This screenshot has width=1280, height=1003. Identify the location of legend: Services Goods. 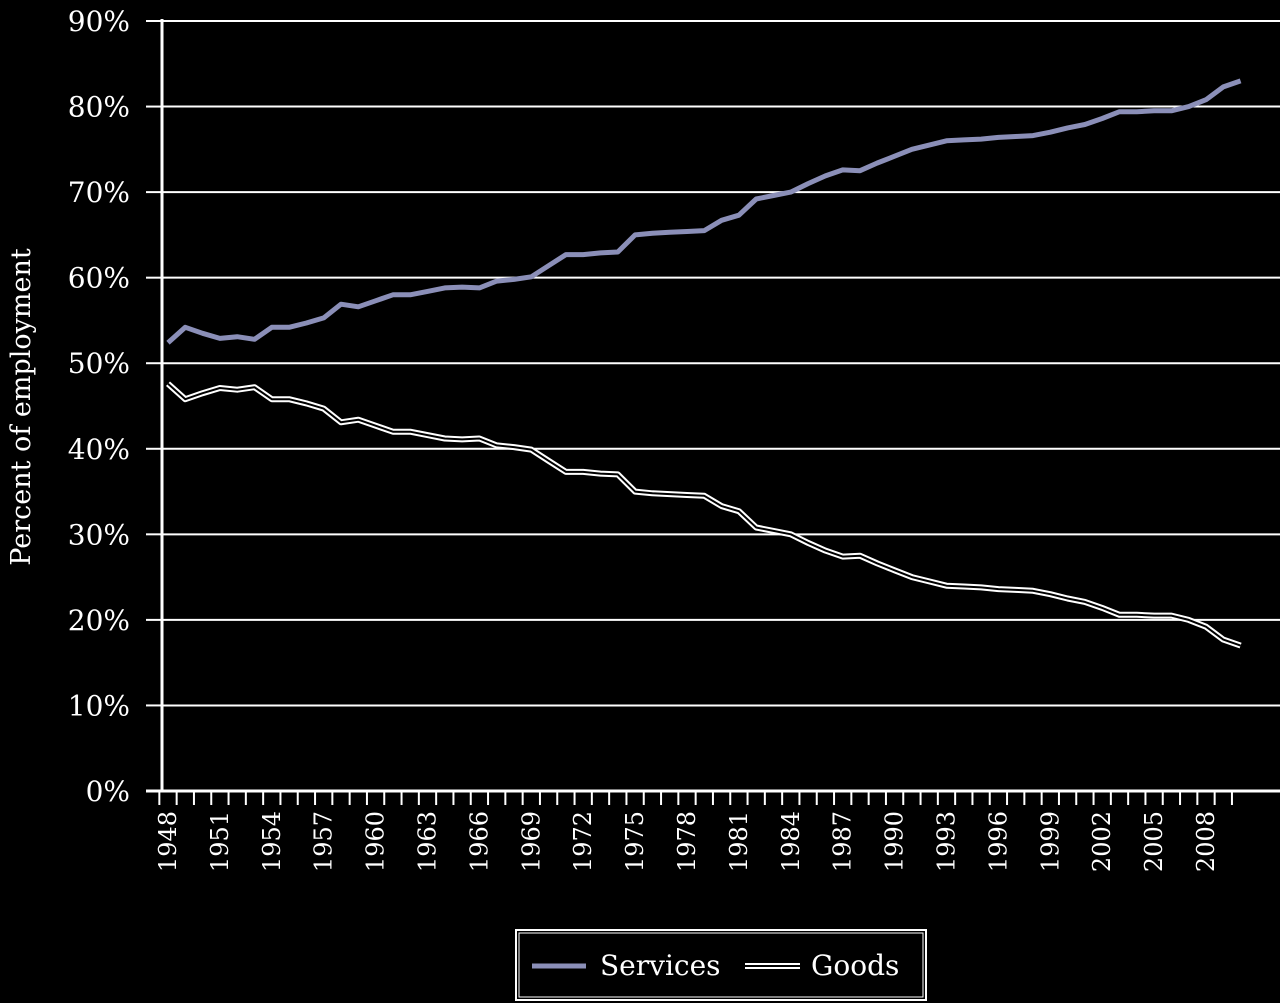
(721, 965).